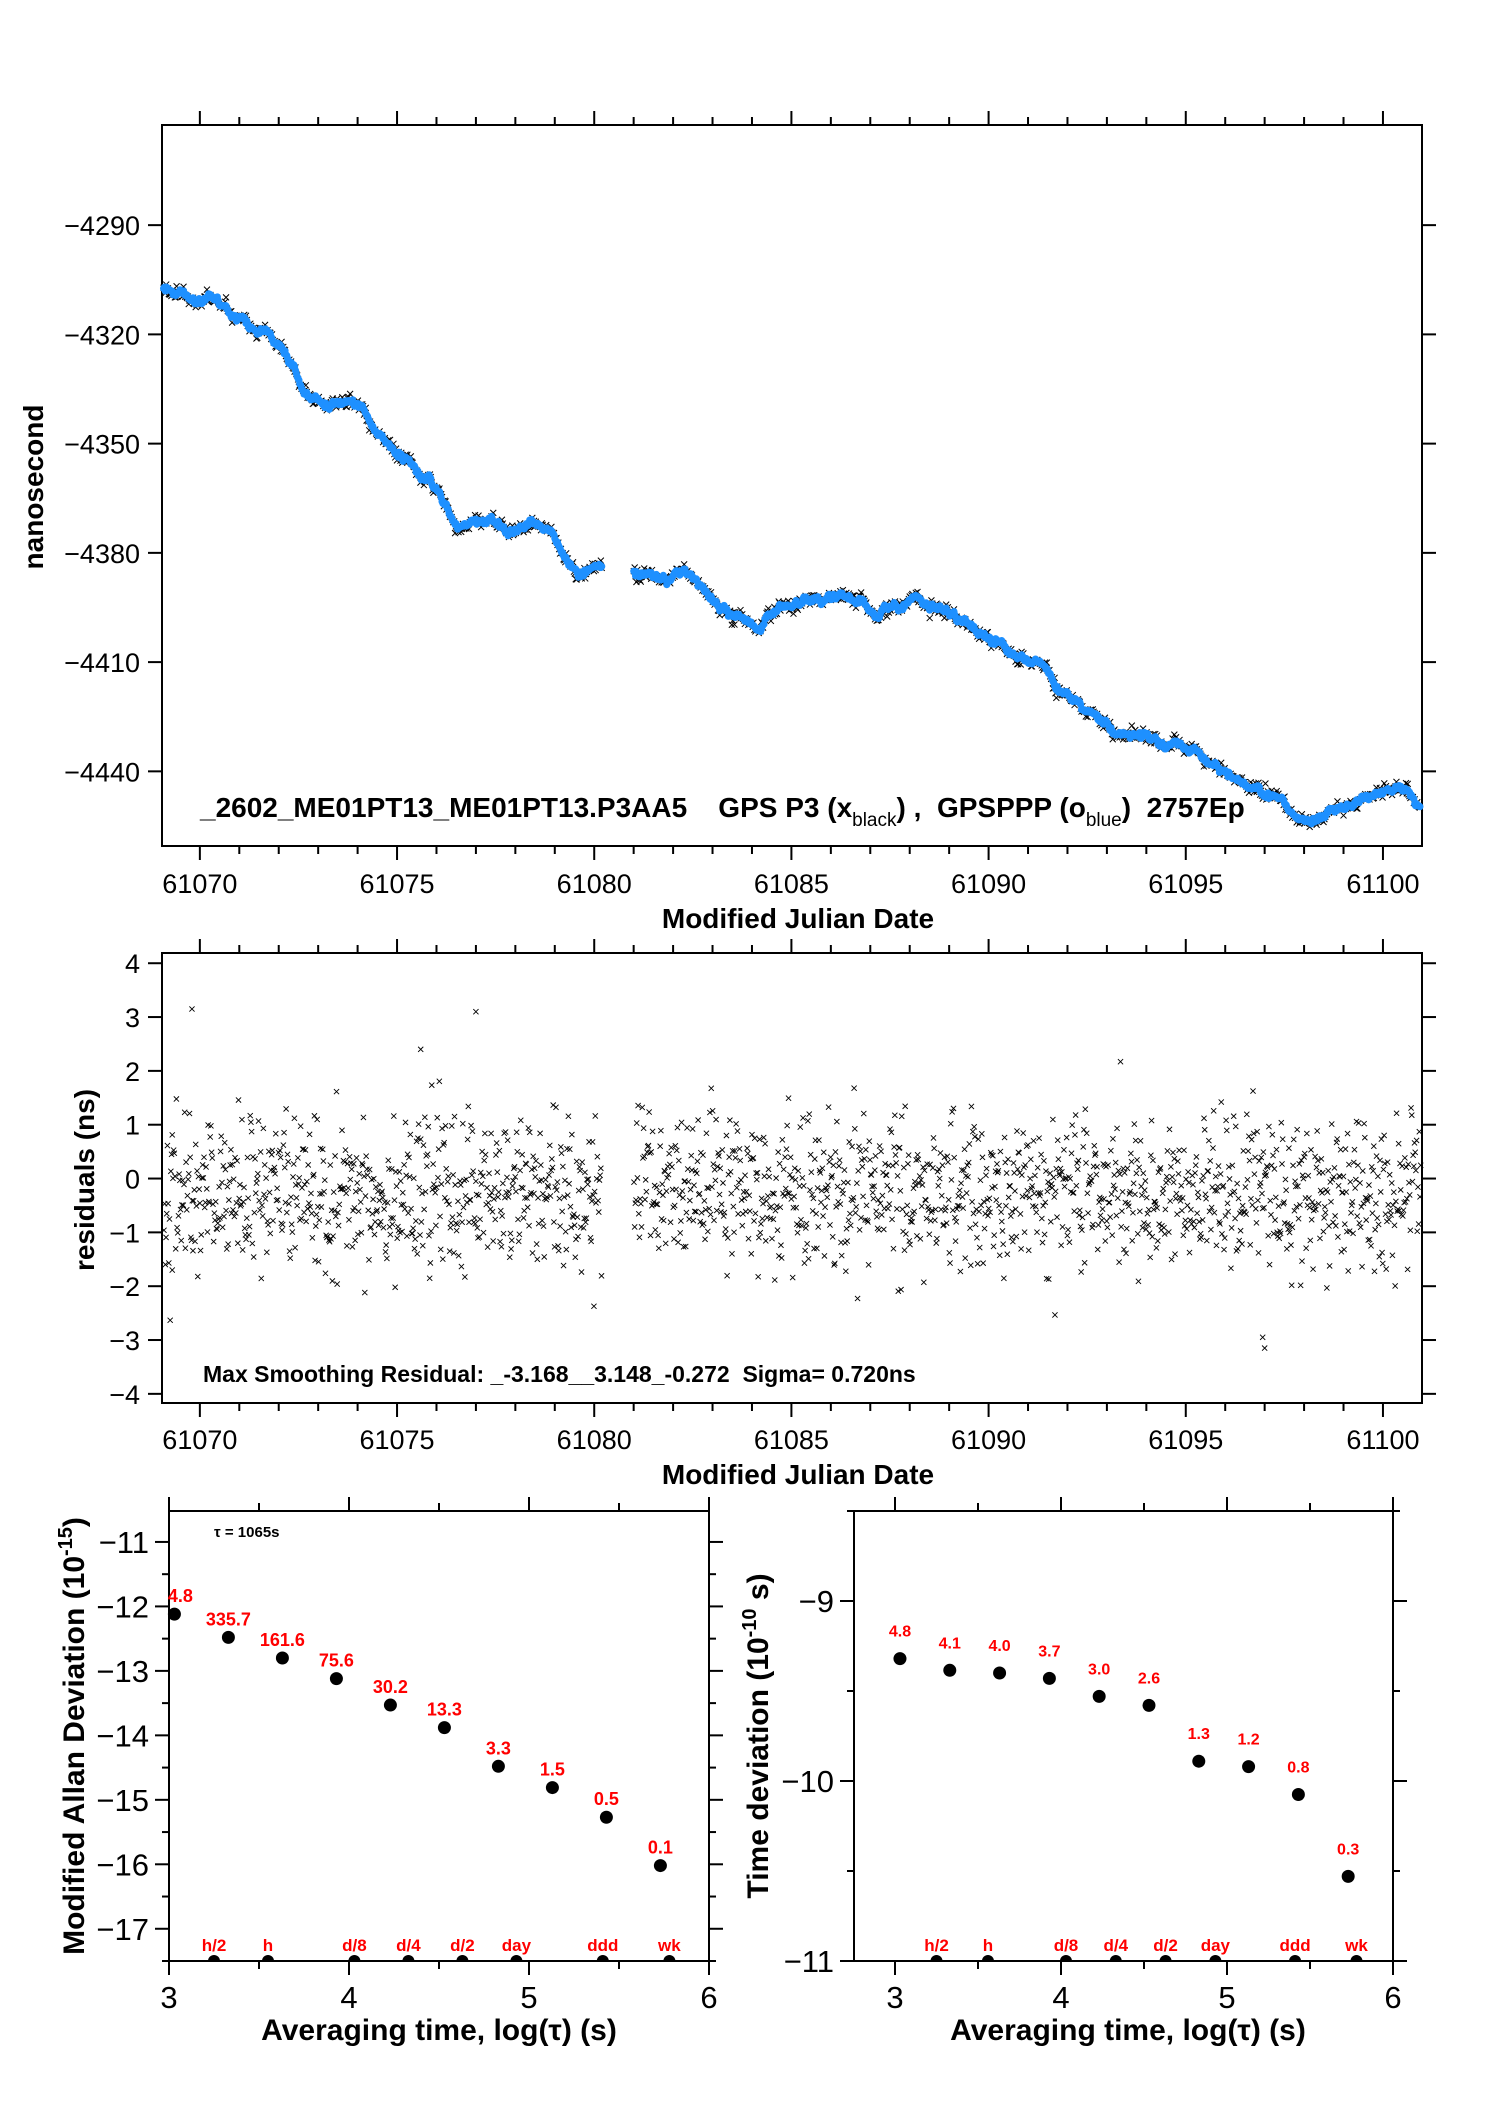 Image resolution: width=1488 pixels, height=2105 pixels. Describe the element at coordinates (408, 1945) in the screenshot. I see `timescale-label: d/4` at that location.